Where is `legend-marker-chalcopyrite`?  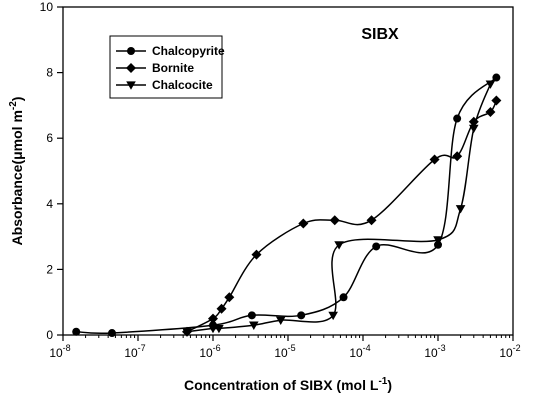 legend-marker-chalcopyrite is located at coordinates (131, 51).